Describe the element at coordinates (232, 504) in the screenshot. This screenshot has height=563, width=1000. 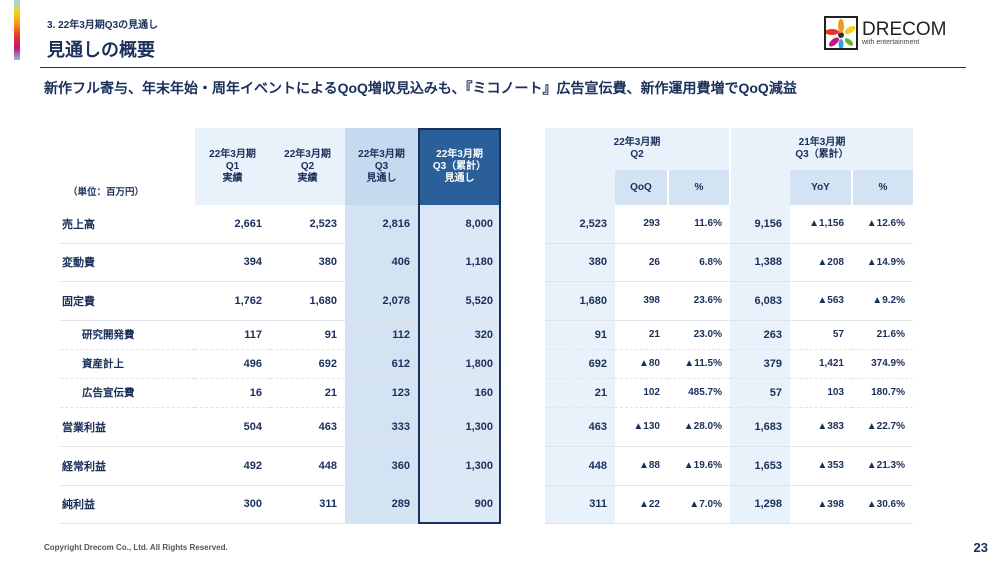
I see `cell-value: 300` at that location.